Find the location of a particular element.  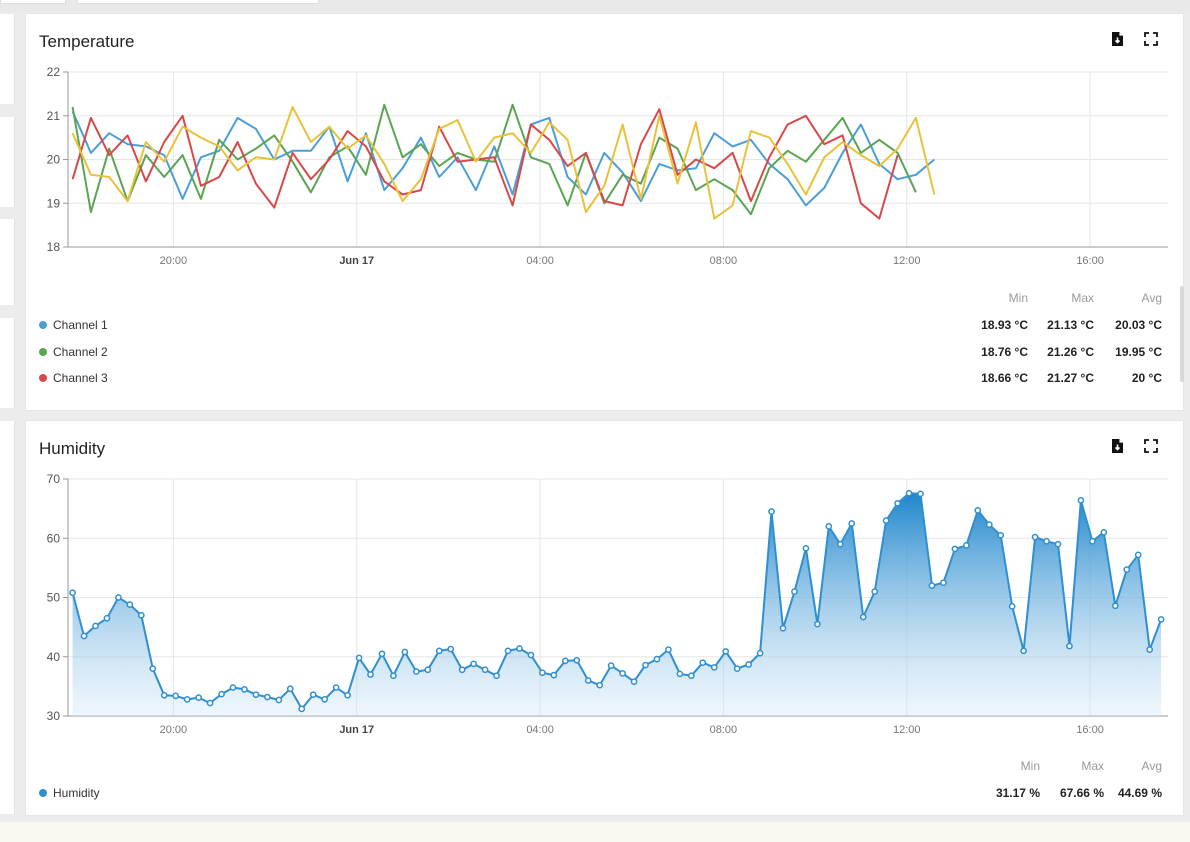

legend-header-avg: Avg is located at coordinates (1151, 766).